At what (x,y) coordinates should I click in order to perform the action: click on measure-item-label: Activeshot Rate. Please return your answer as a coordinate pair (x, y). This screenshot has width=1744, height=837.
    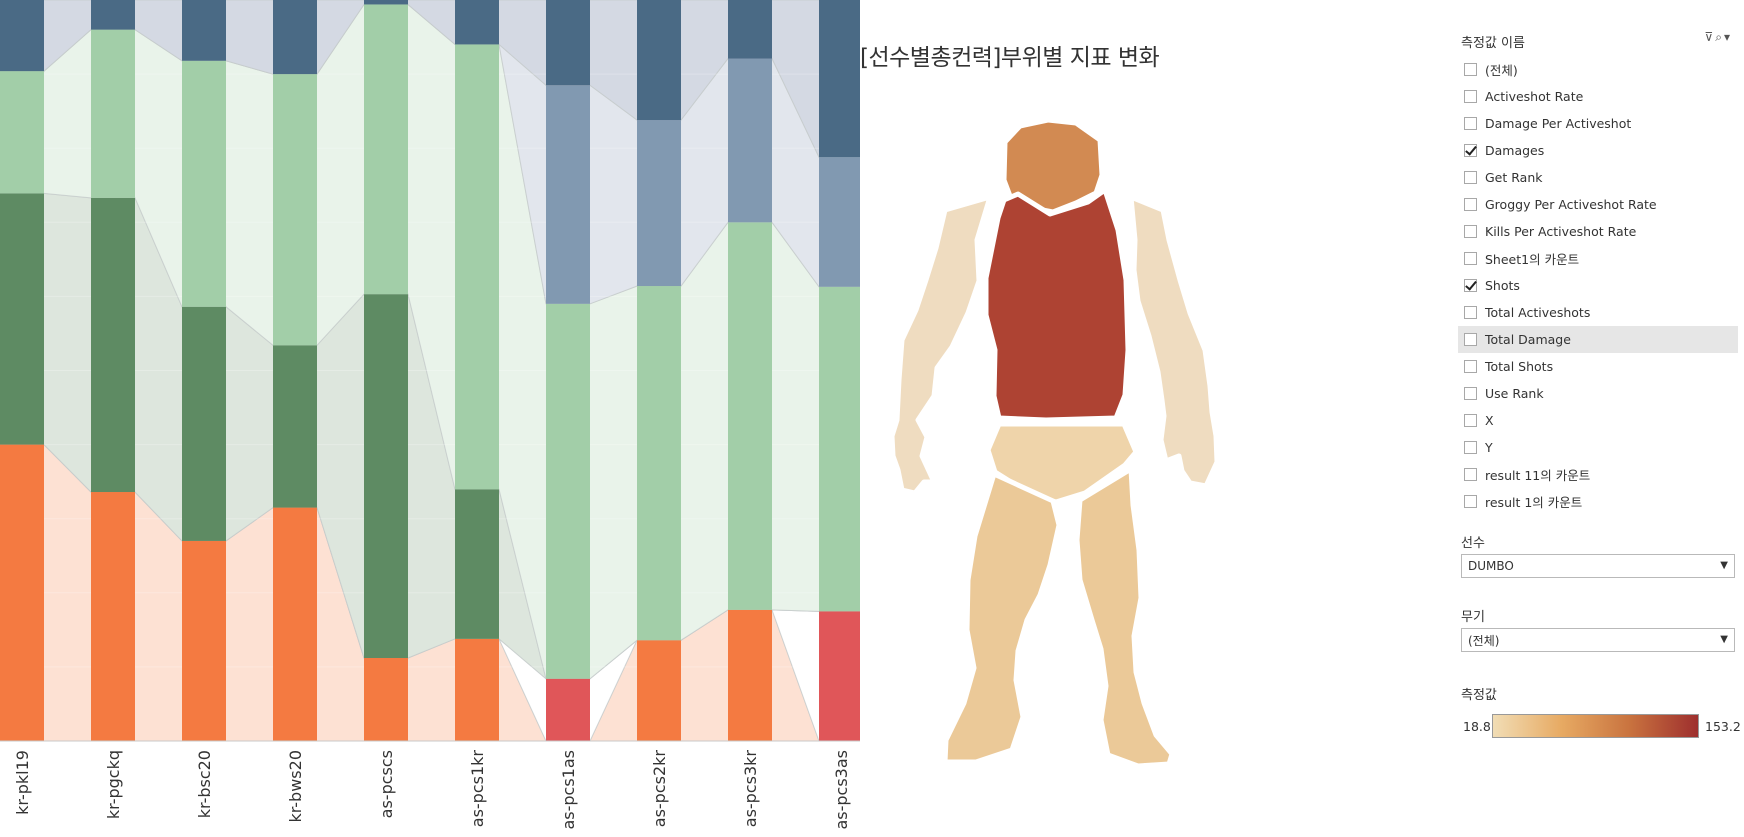
    Looking at the image, I should click on (1534, 96).